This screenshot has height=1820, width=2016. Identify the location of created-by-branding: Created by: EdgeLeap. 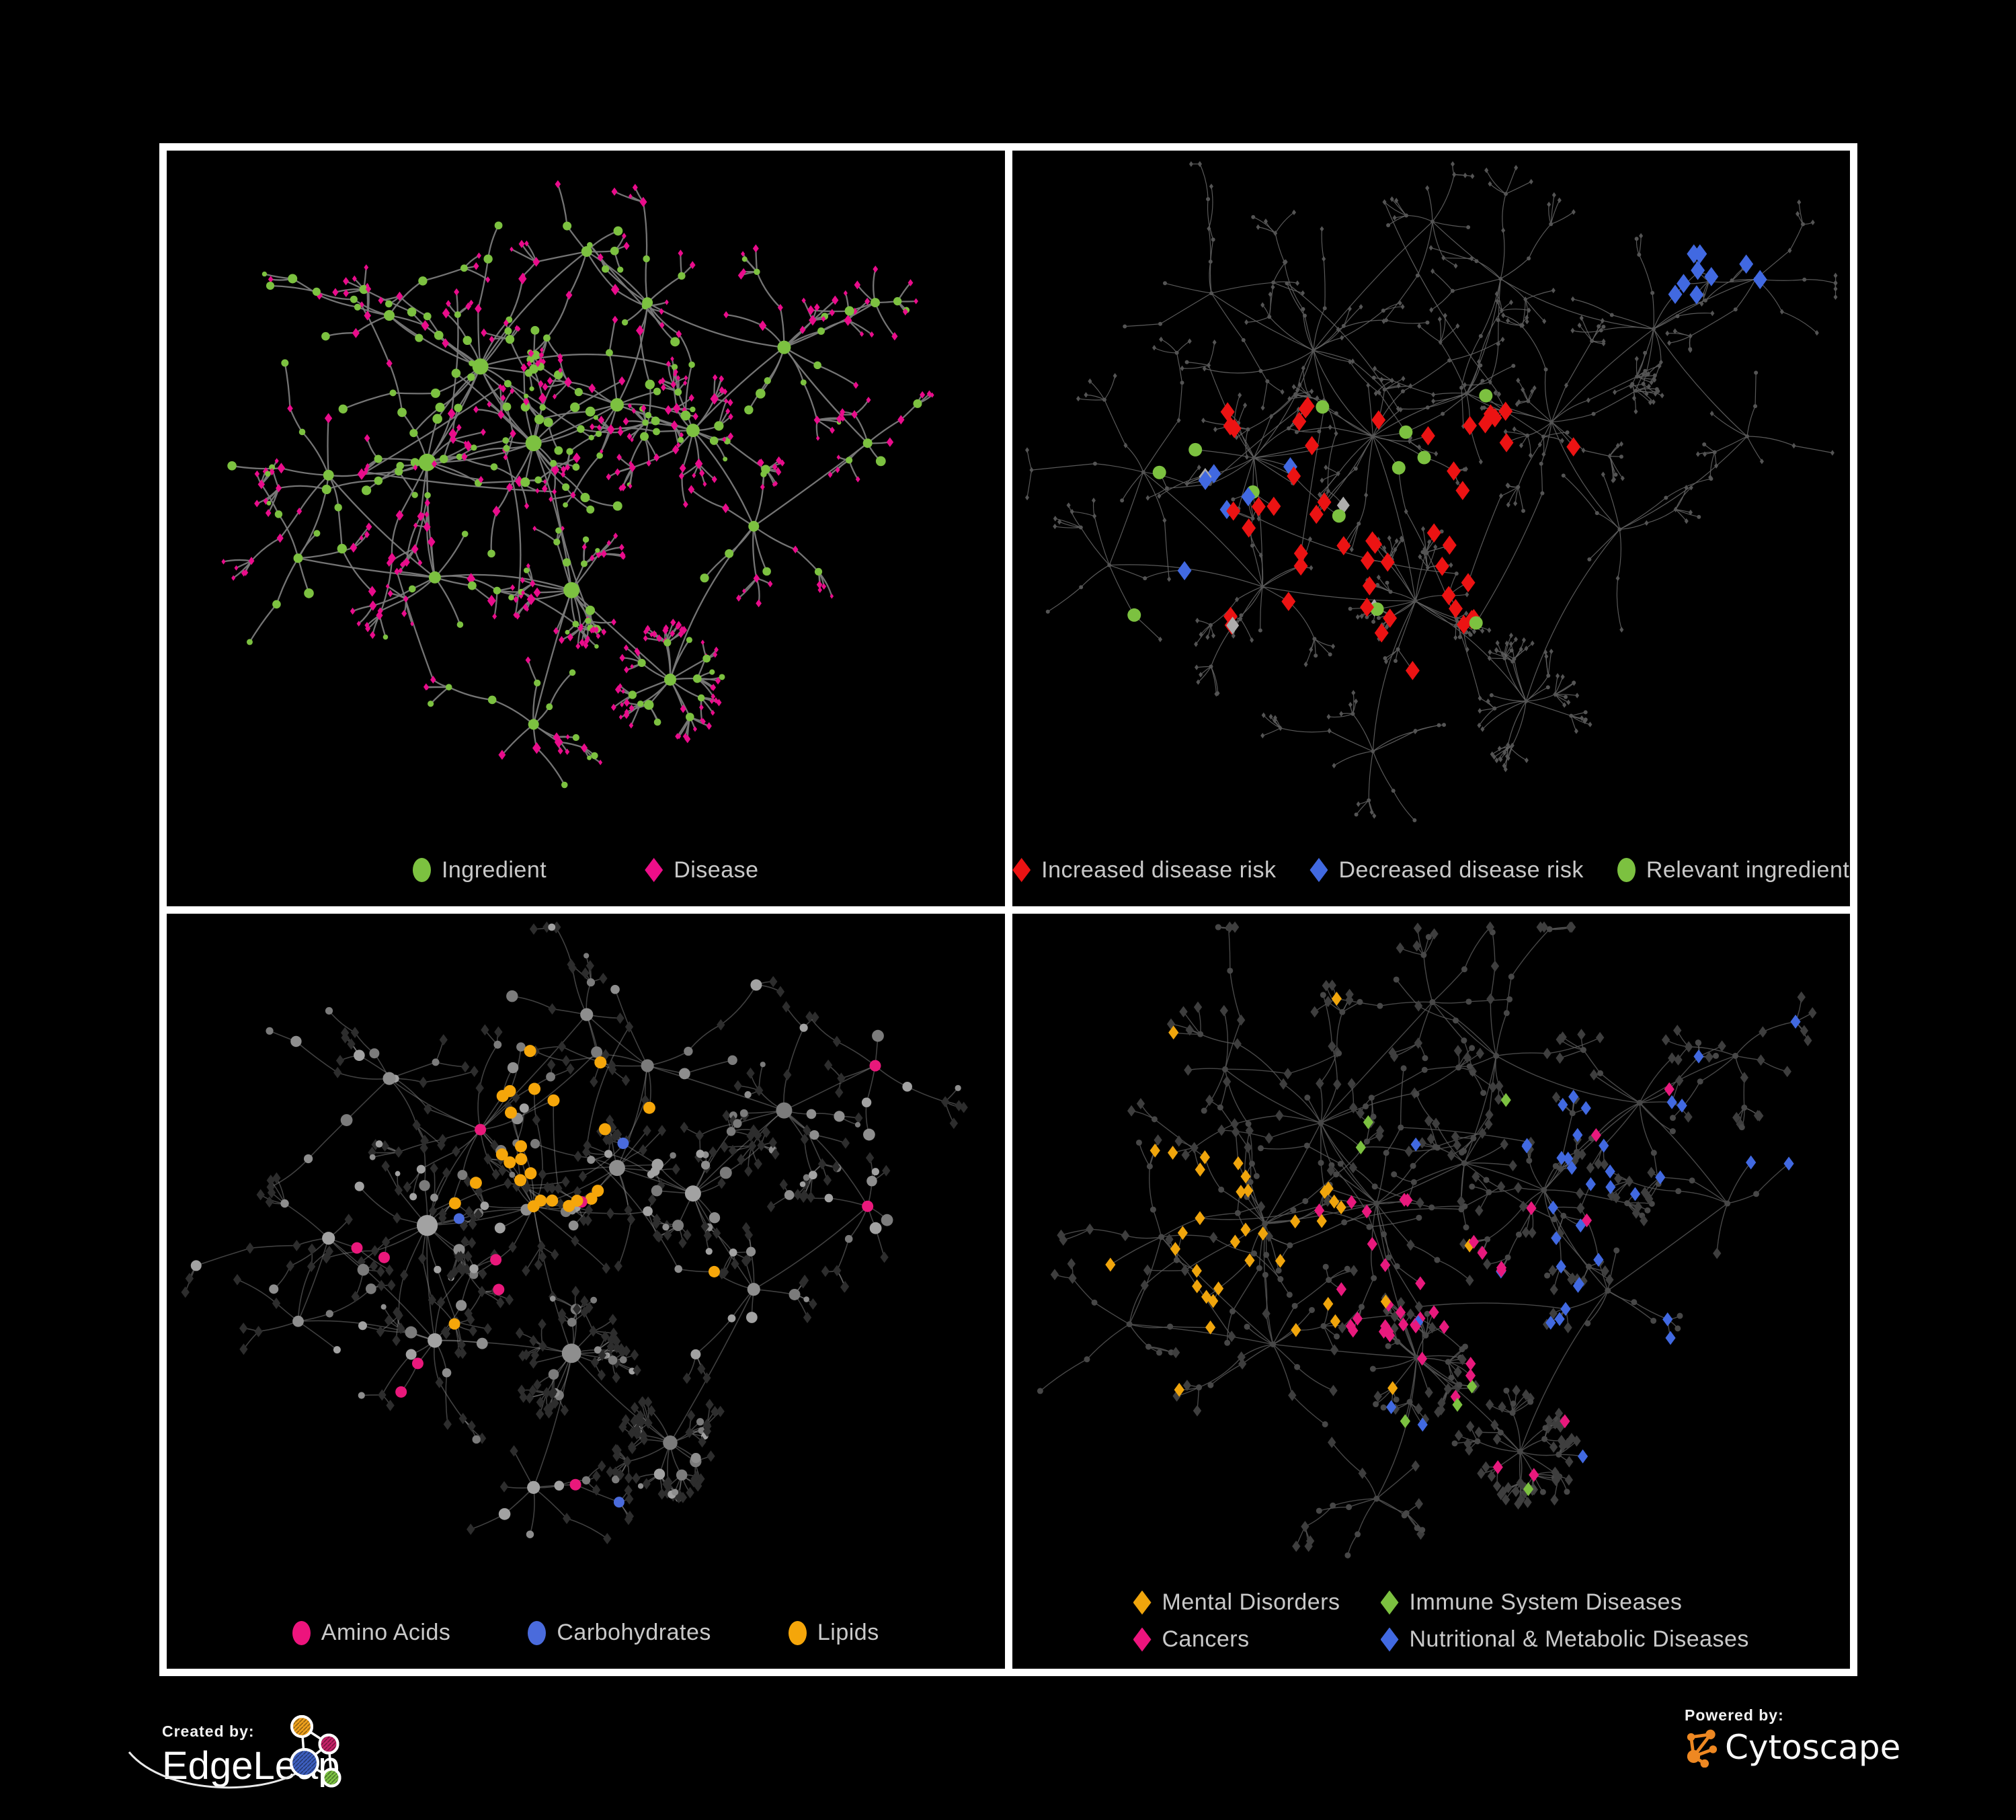
(234, 1752).